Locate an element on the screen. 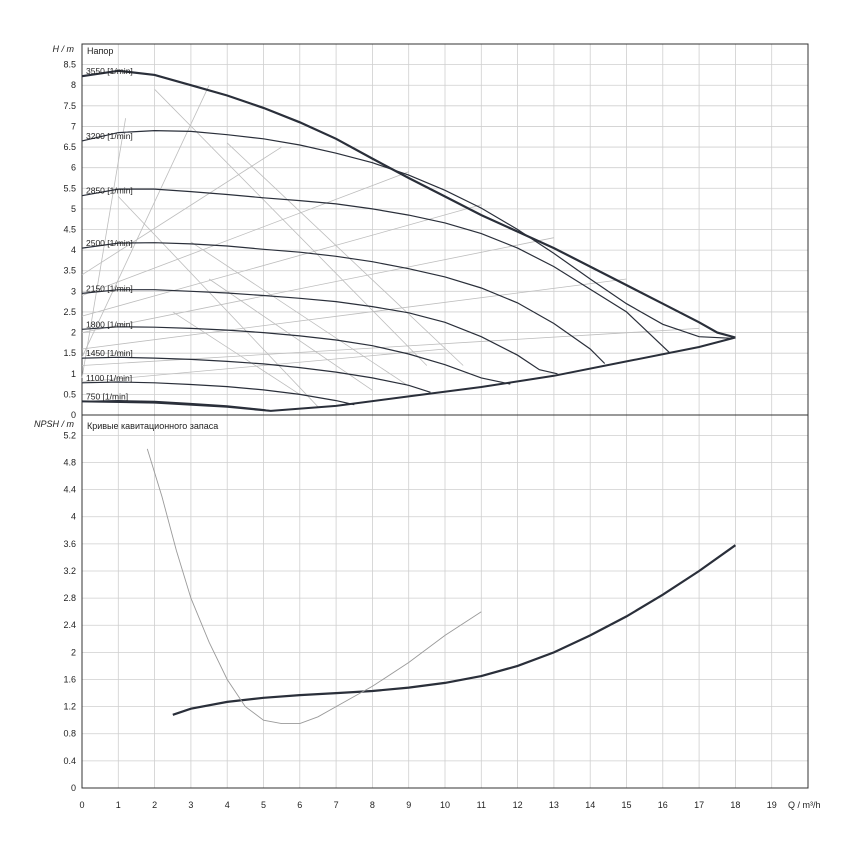  speed-curve-label: 3200 [1/min] is located at coordinates (109, 136).